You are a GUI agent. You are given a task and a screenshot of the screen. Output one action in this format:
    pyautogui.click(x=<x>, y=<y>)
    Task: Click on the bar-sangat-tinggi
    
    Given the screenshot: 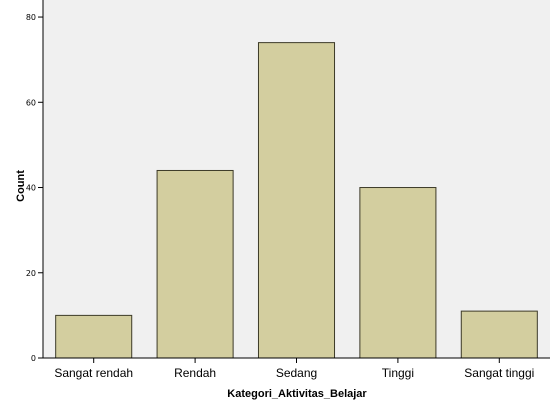 What is the action you would take?
    pyautogui.click(x=499, y=334)
    